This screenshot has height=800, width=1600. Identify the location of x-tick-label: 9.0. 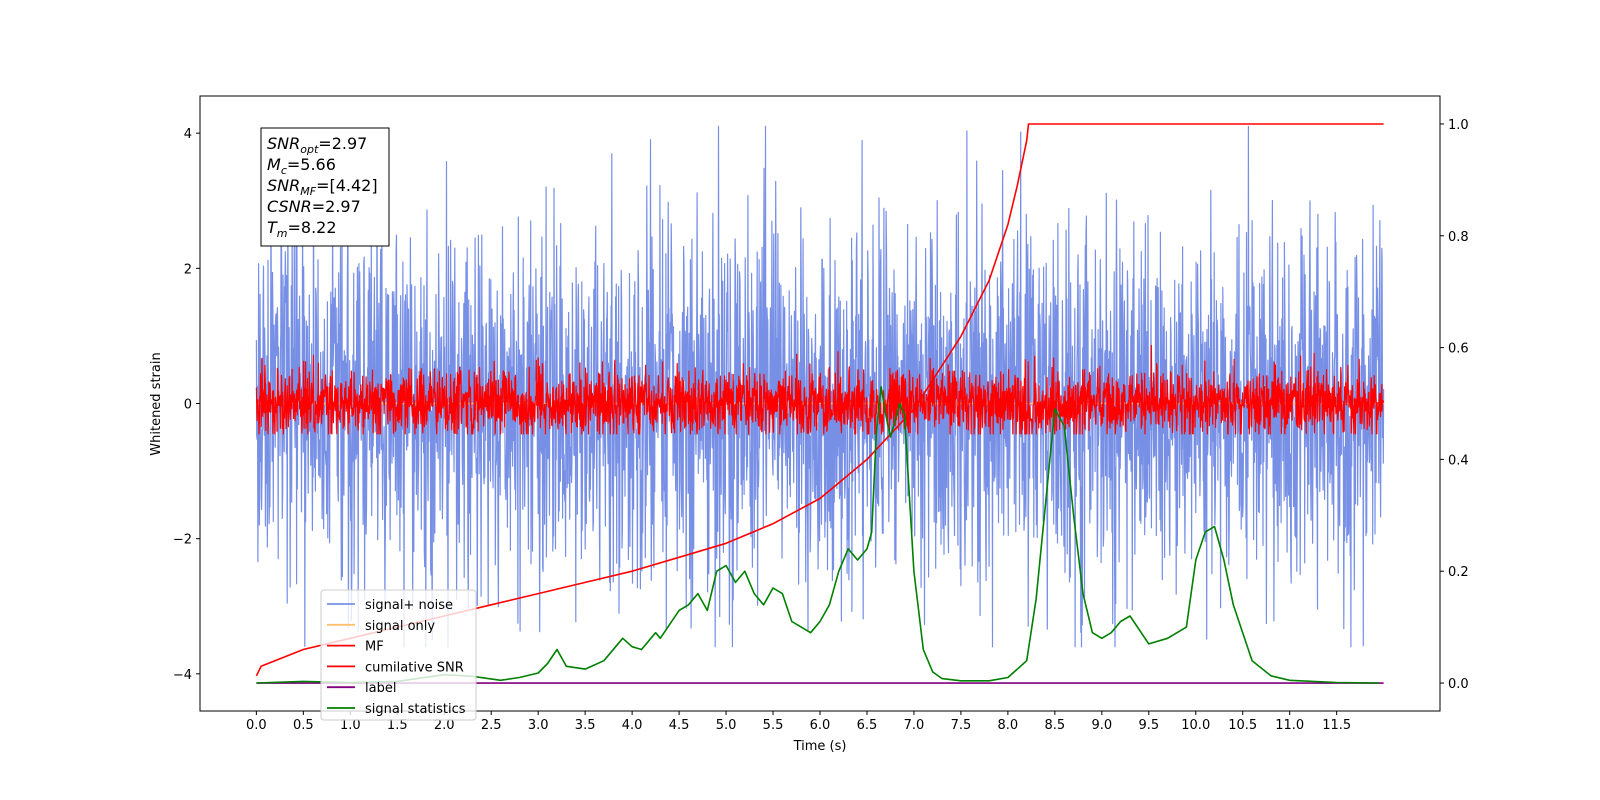
(1101, 725).